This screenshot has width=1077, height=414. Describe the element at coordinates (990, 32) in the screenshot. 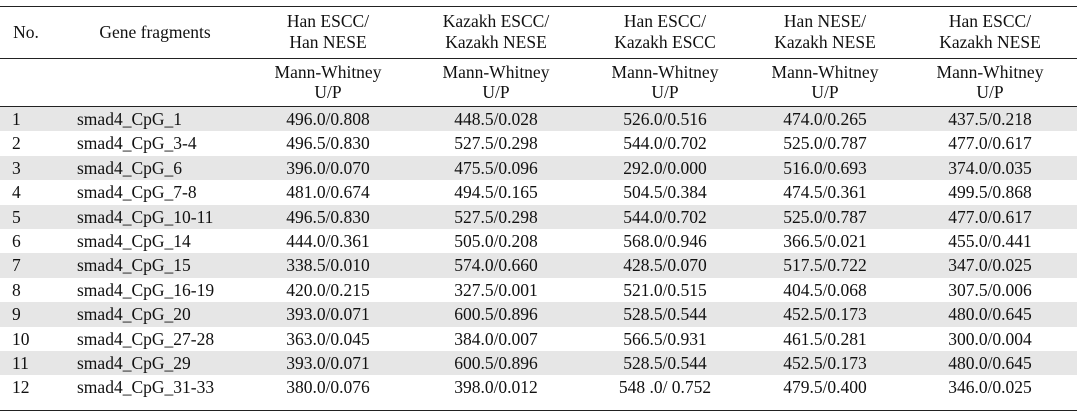

I see `header-comparison-5: Han ESCC/Kazakh NESE` at that location.